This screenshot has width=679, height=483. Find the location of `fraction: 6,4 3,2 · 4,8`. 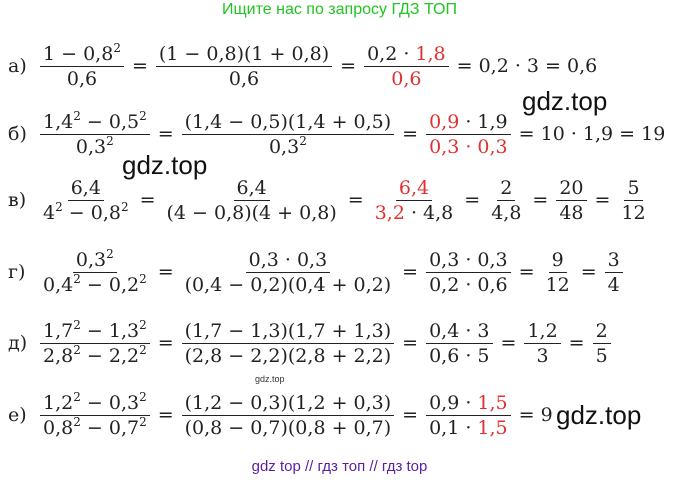

fraction: 6,4 3,2 · 4,8 is located at coordinates (414, 200).